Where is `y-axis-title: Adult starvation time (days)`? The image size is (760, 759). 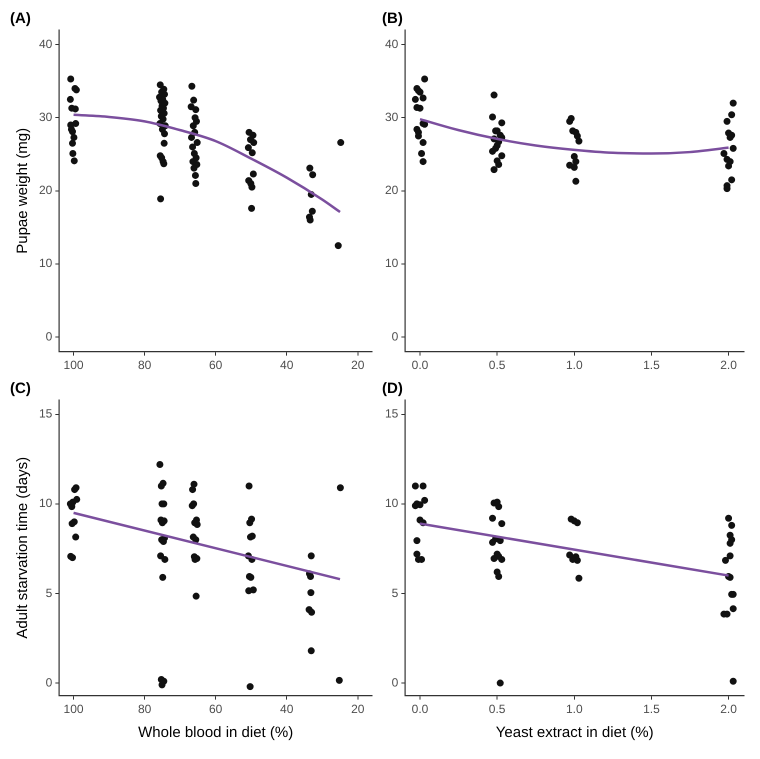 y-axis-title: Adult starvation time (days) is located at coordinates (23, 547).